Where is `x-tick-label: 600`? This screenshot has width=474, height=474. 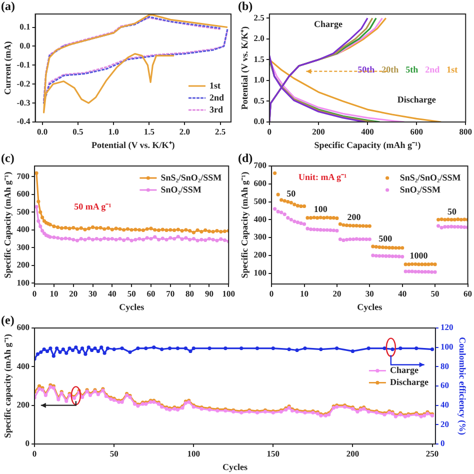 x-tick-label: 600 is located at coordinates (416, 131).